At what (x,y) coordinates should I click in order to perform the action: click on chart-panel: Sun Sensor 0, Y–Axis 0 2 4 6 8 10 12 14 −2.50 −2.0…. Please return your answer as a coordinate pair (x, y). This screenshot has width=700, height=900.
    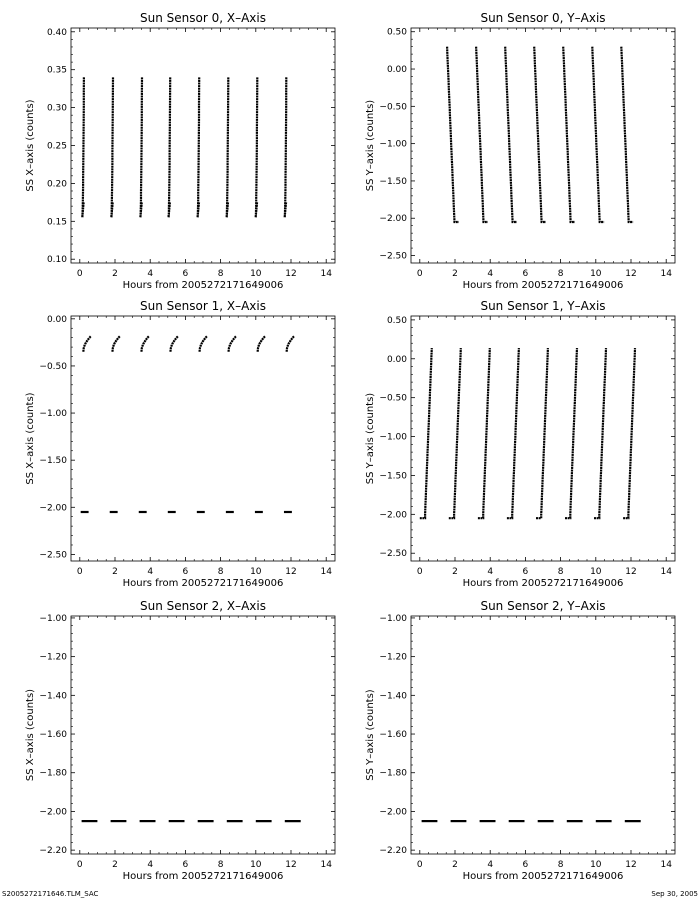
    Looking at the image, I should click on (520, 151).